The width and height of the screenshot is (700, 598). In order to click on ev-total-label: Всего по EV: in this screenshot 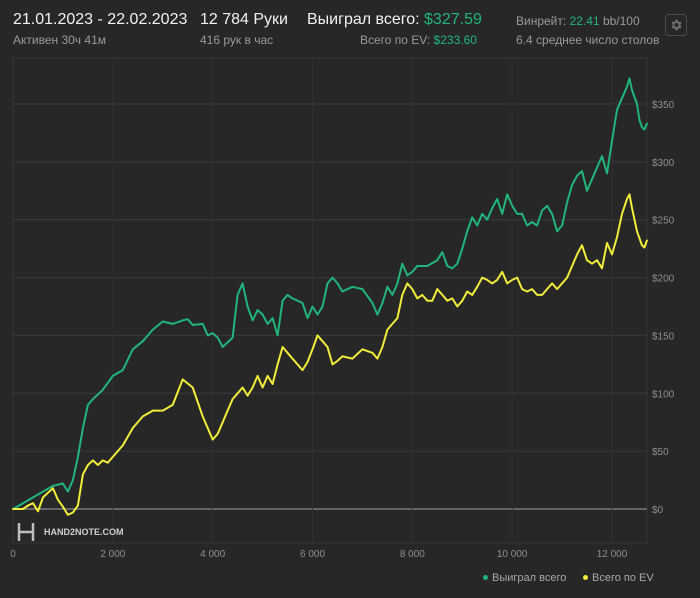, I will do `click(395, 40)`.